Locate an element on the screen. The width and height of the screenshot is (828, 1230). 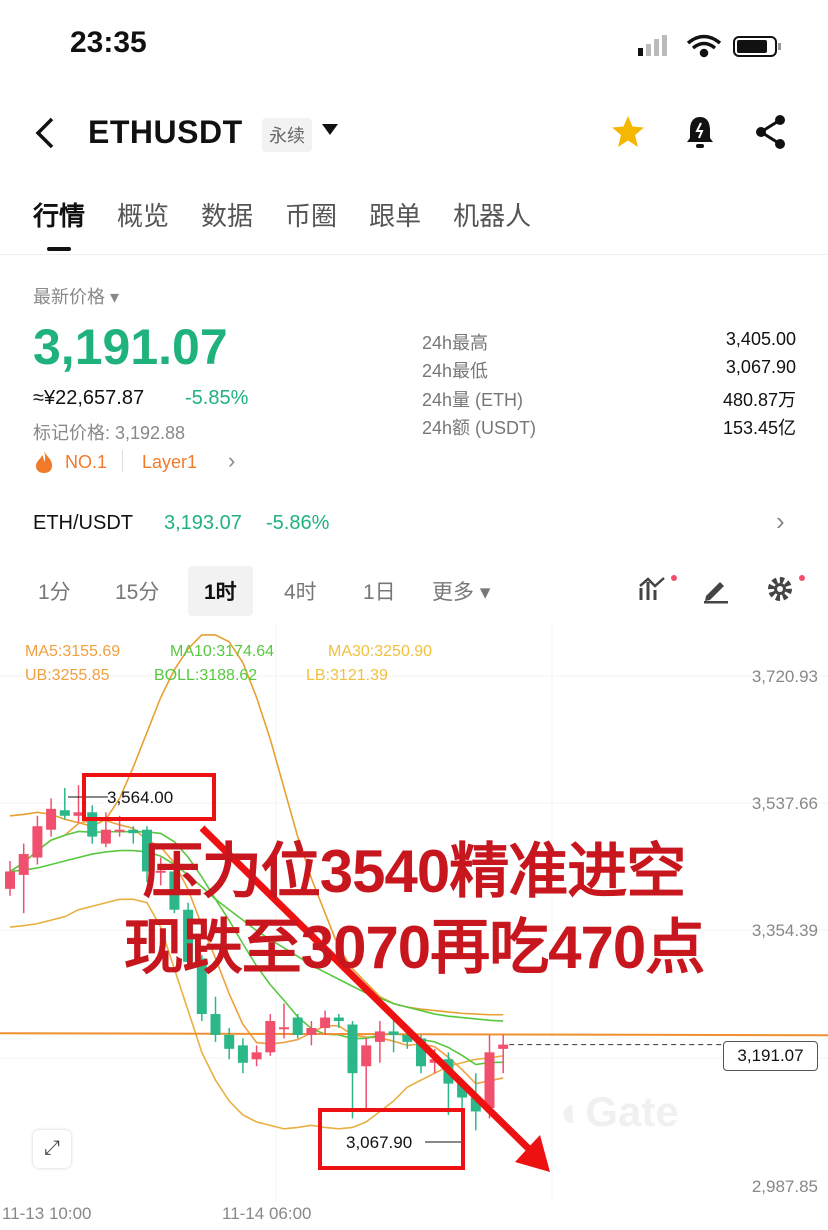
boll-upper-value: UB:3255.85 is located at coordinates (67, 675).